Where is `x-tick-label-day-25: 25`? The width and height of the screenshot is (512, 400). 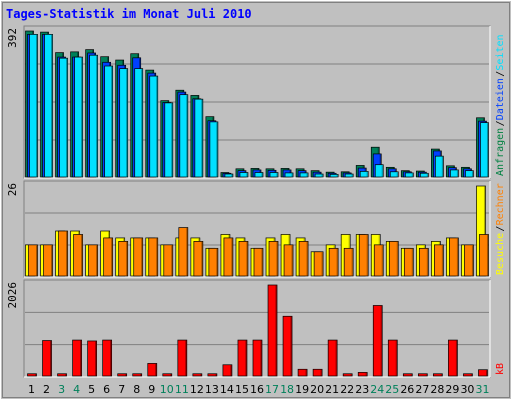 x-tick-label-day-25: 25 is located at coordinates (392, 389).